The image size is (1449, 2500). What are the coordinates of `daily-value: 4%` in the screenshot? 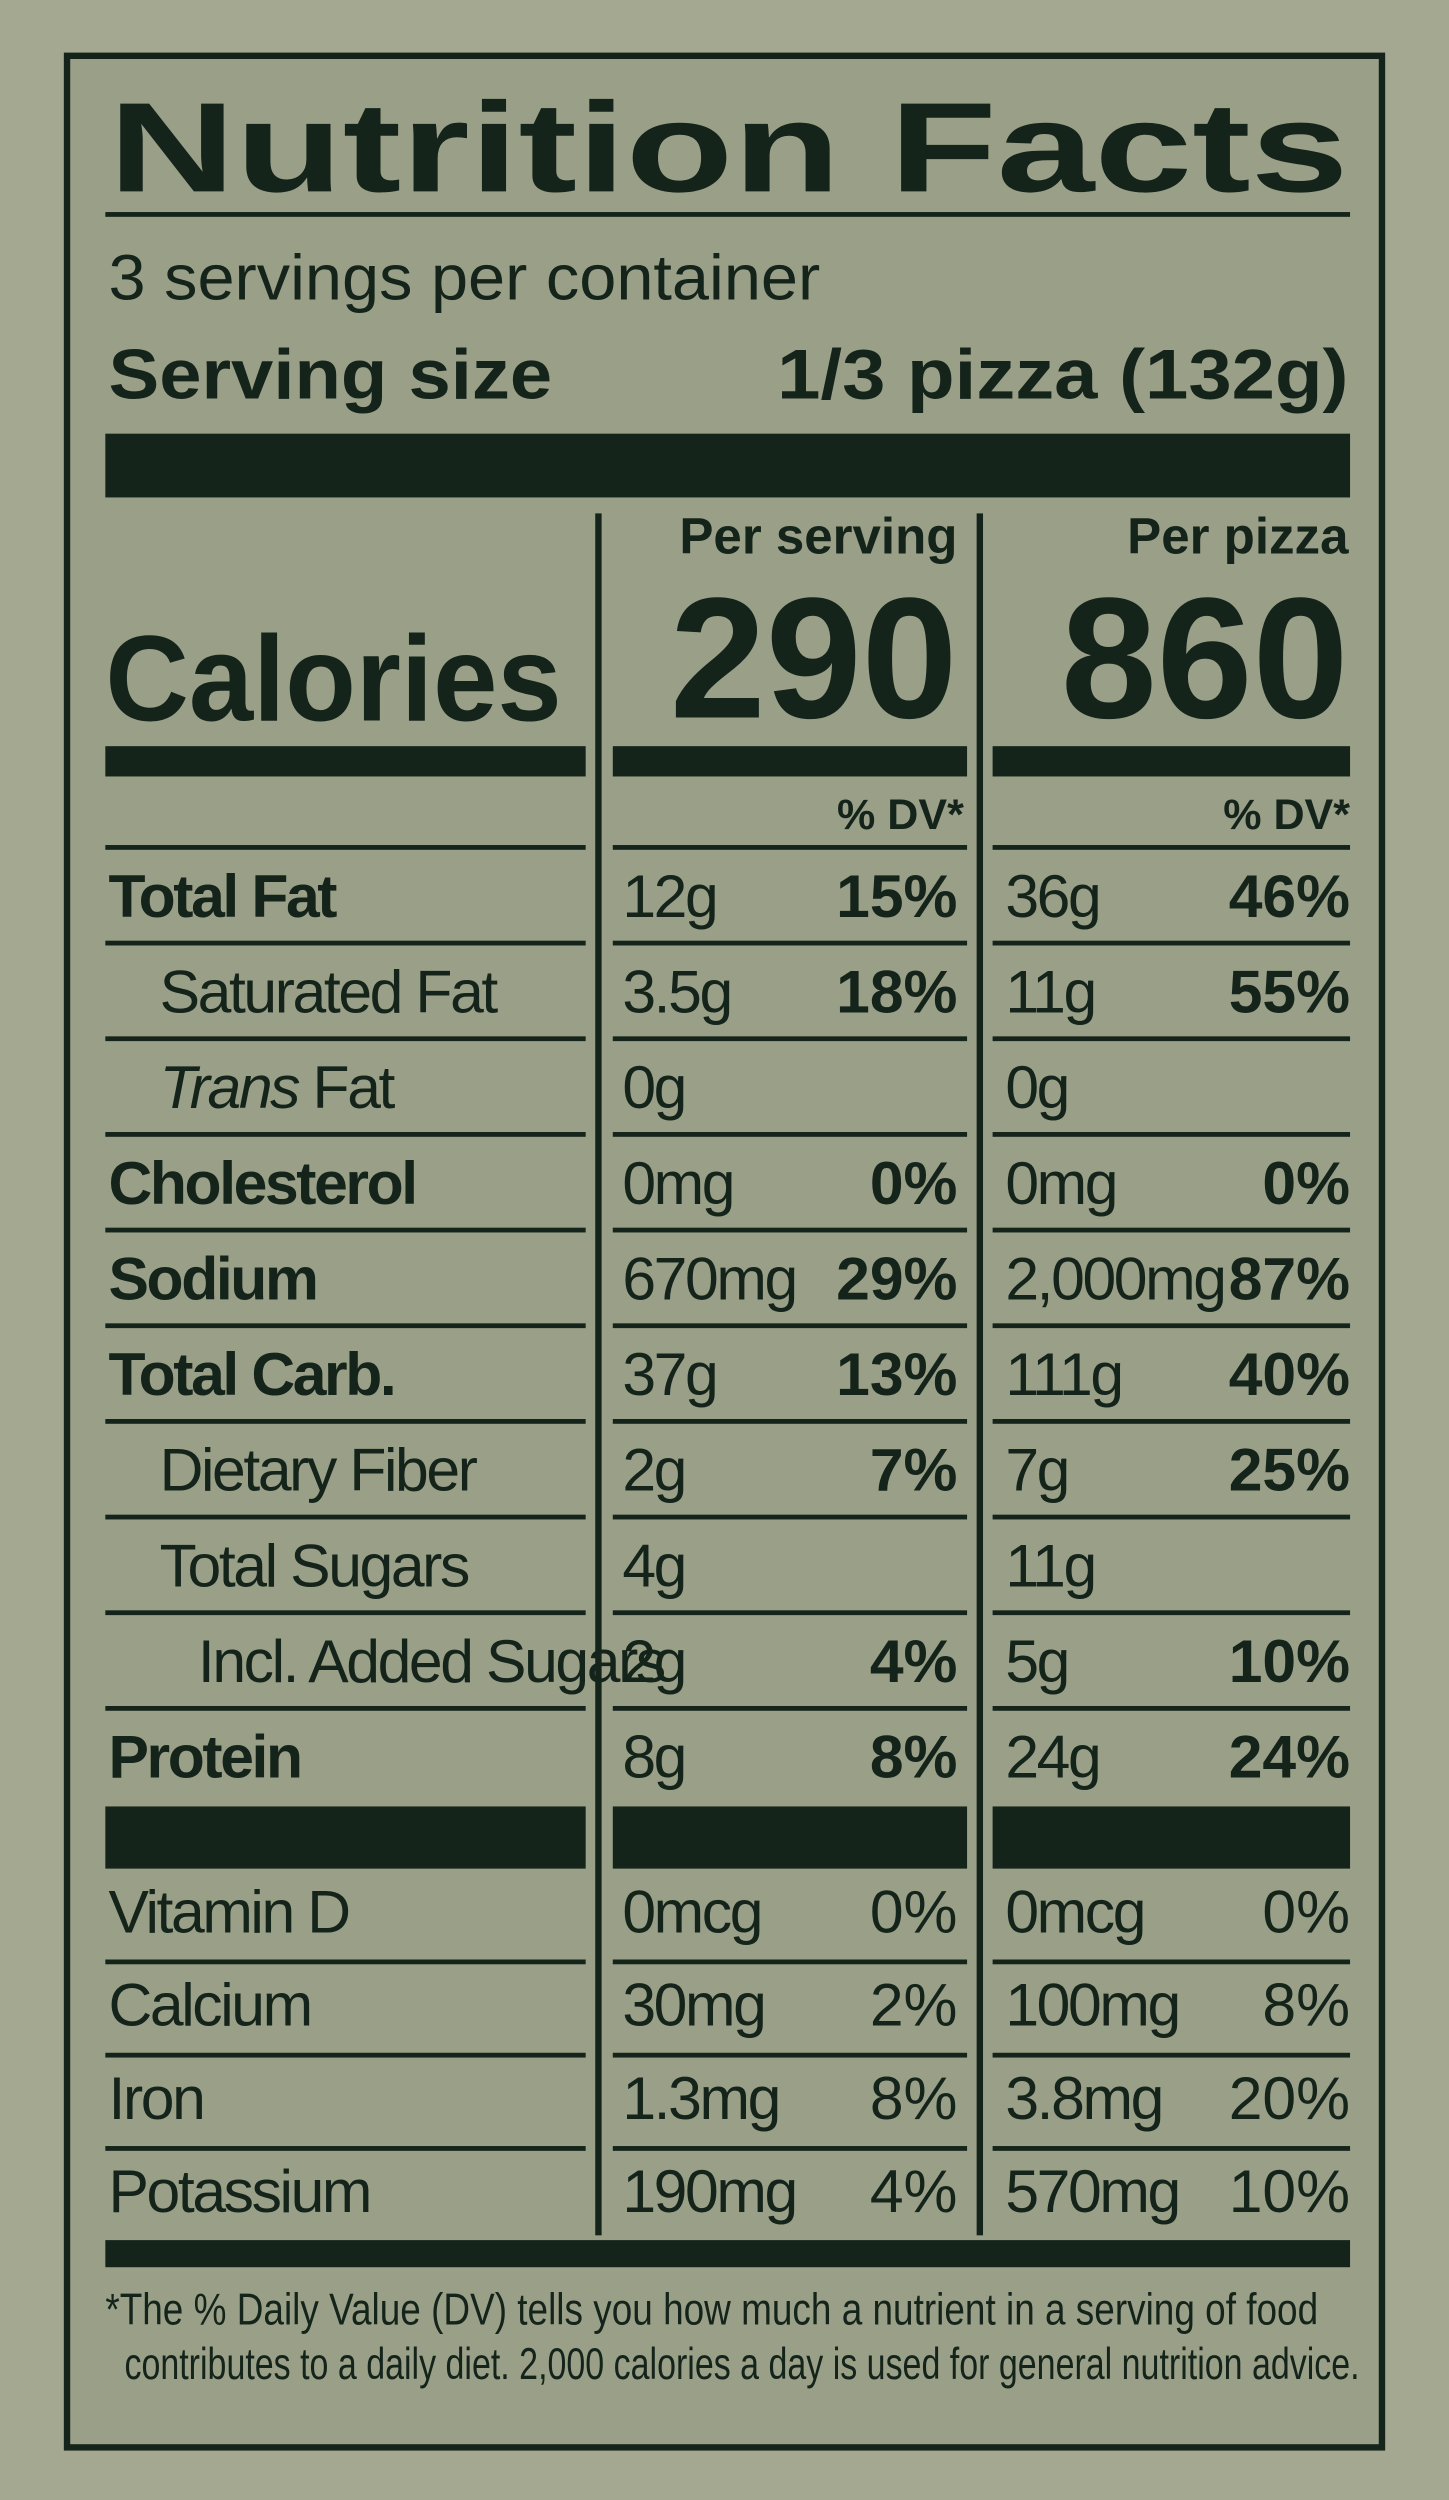 It's located at (914, 1661).